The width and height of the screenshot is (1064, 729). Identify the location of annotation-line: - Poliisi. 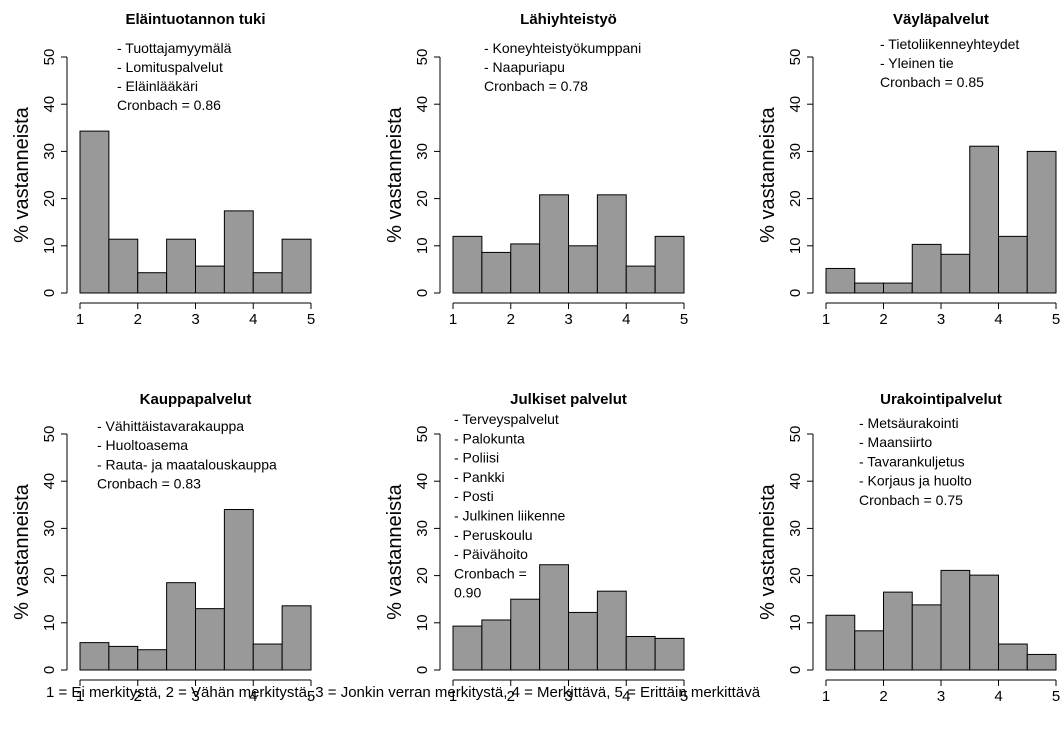
(476, 458).